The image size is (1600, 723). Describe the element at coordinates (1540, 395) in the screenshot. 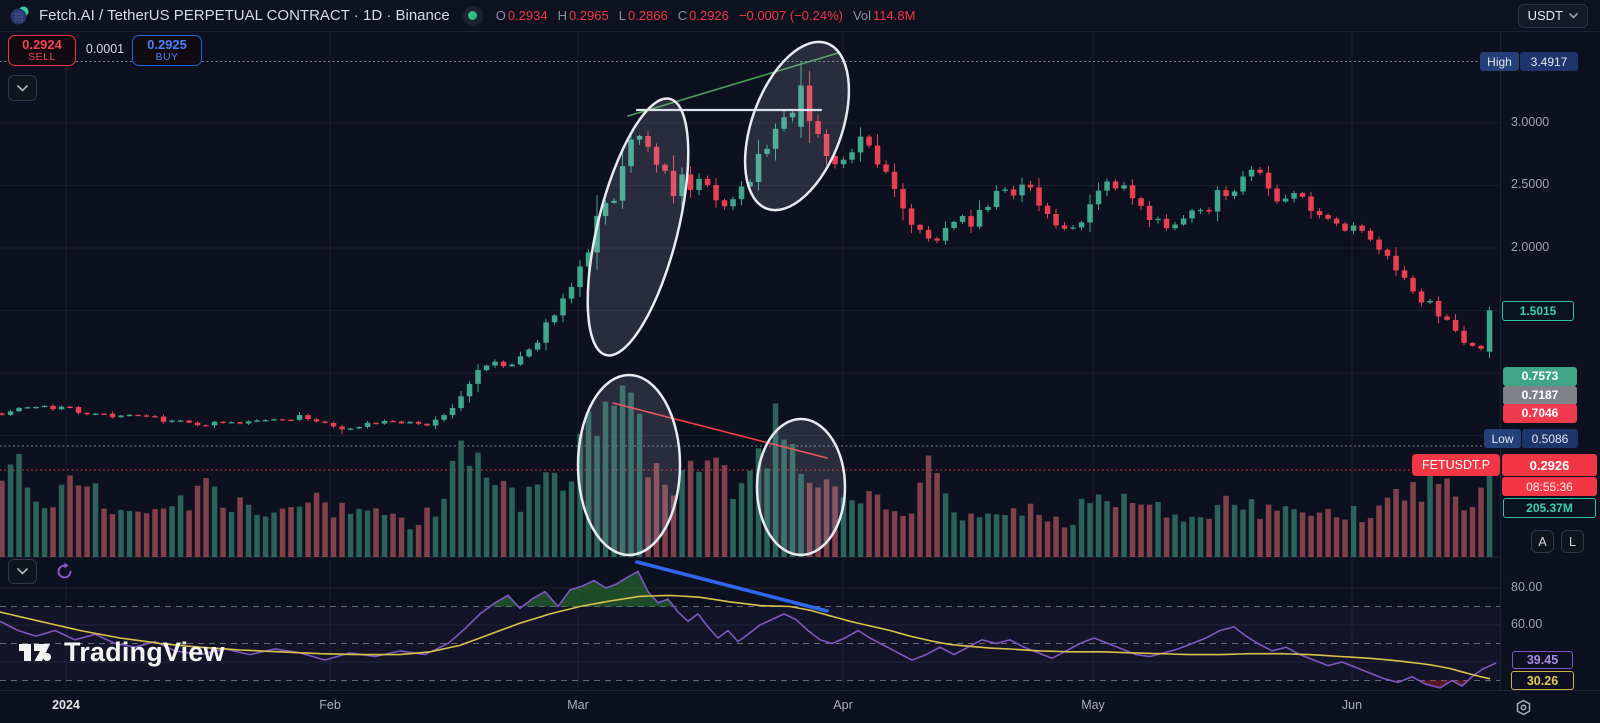

I see `price-level-badge: 0.7187` at that location.